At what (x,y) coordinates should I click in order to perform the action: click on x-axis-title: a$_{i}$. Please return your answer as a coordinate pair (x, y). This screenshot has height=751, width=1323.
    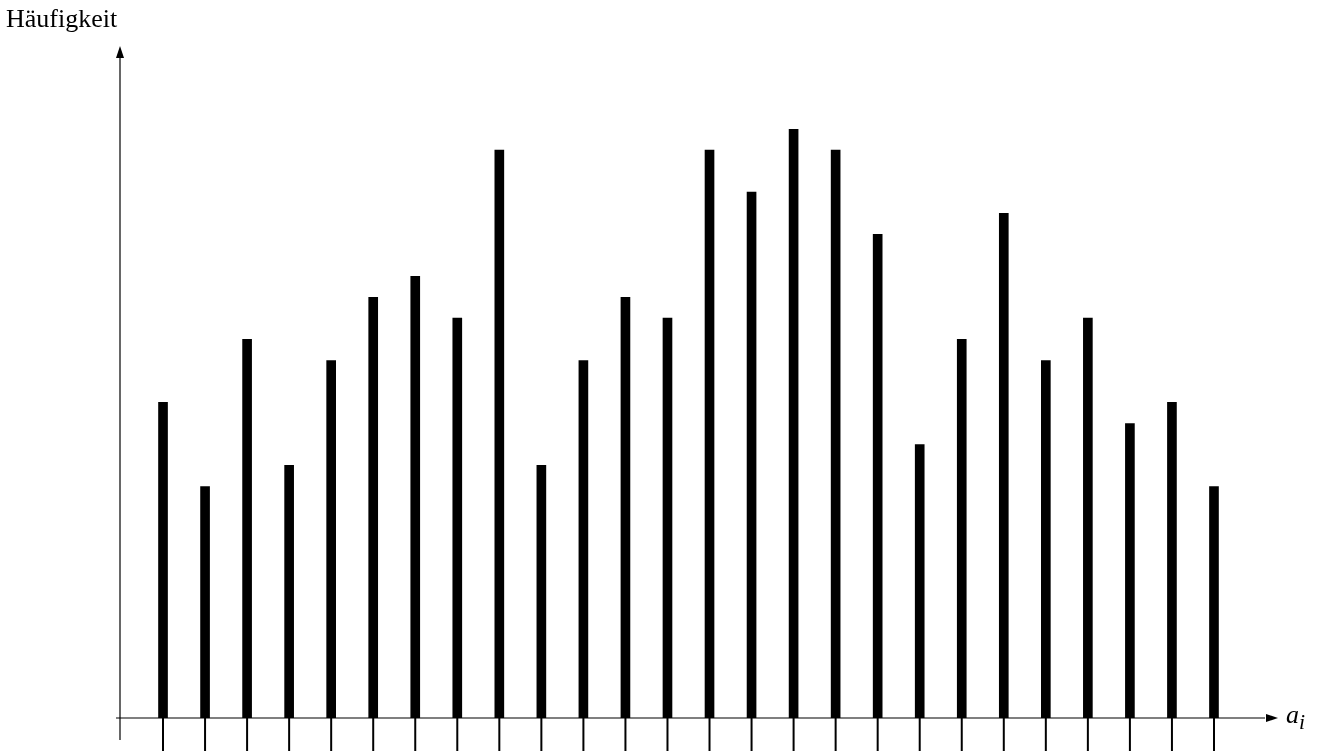
    Looking at the image, I should click on (1296, 718).